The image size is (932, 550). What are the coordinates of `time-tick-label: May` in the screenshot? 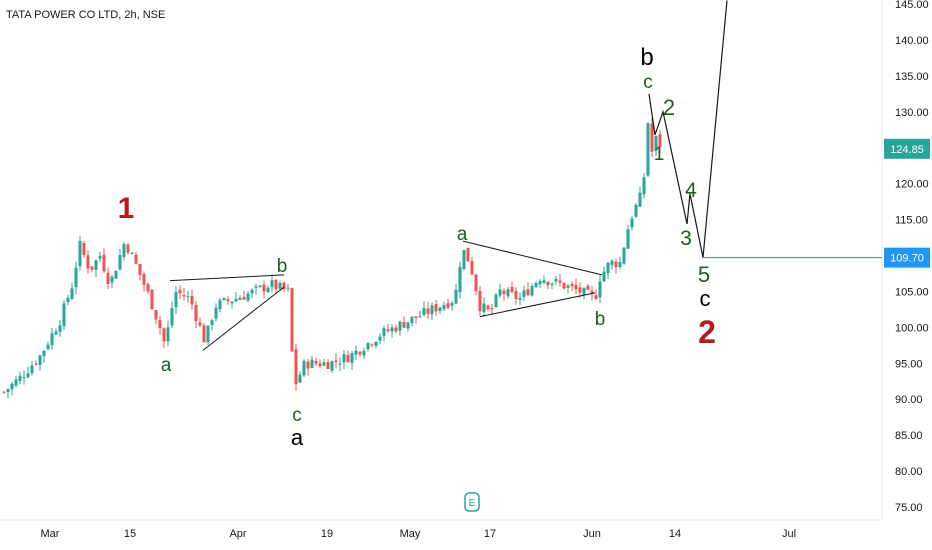 It's located at (410, 534).